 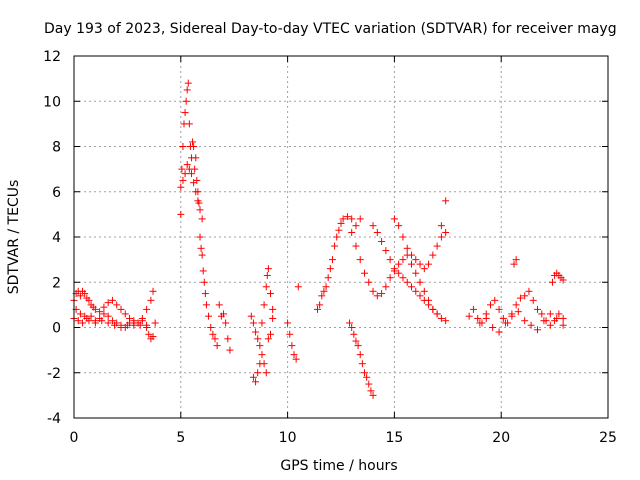 I want to click on x-tick-label: 10, so click(x=288, y=438).